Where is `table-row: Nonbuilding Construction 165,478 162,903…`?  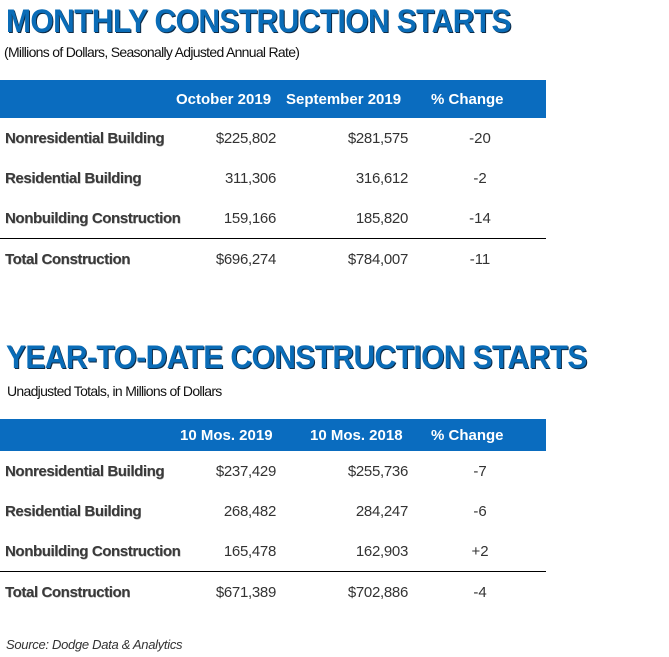 table-row: Nonbuilding Construction 165,478 162,903… is located at coordinates (273, 551).